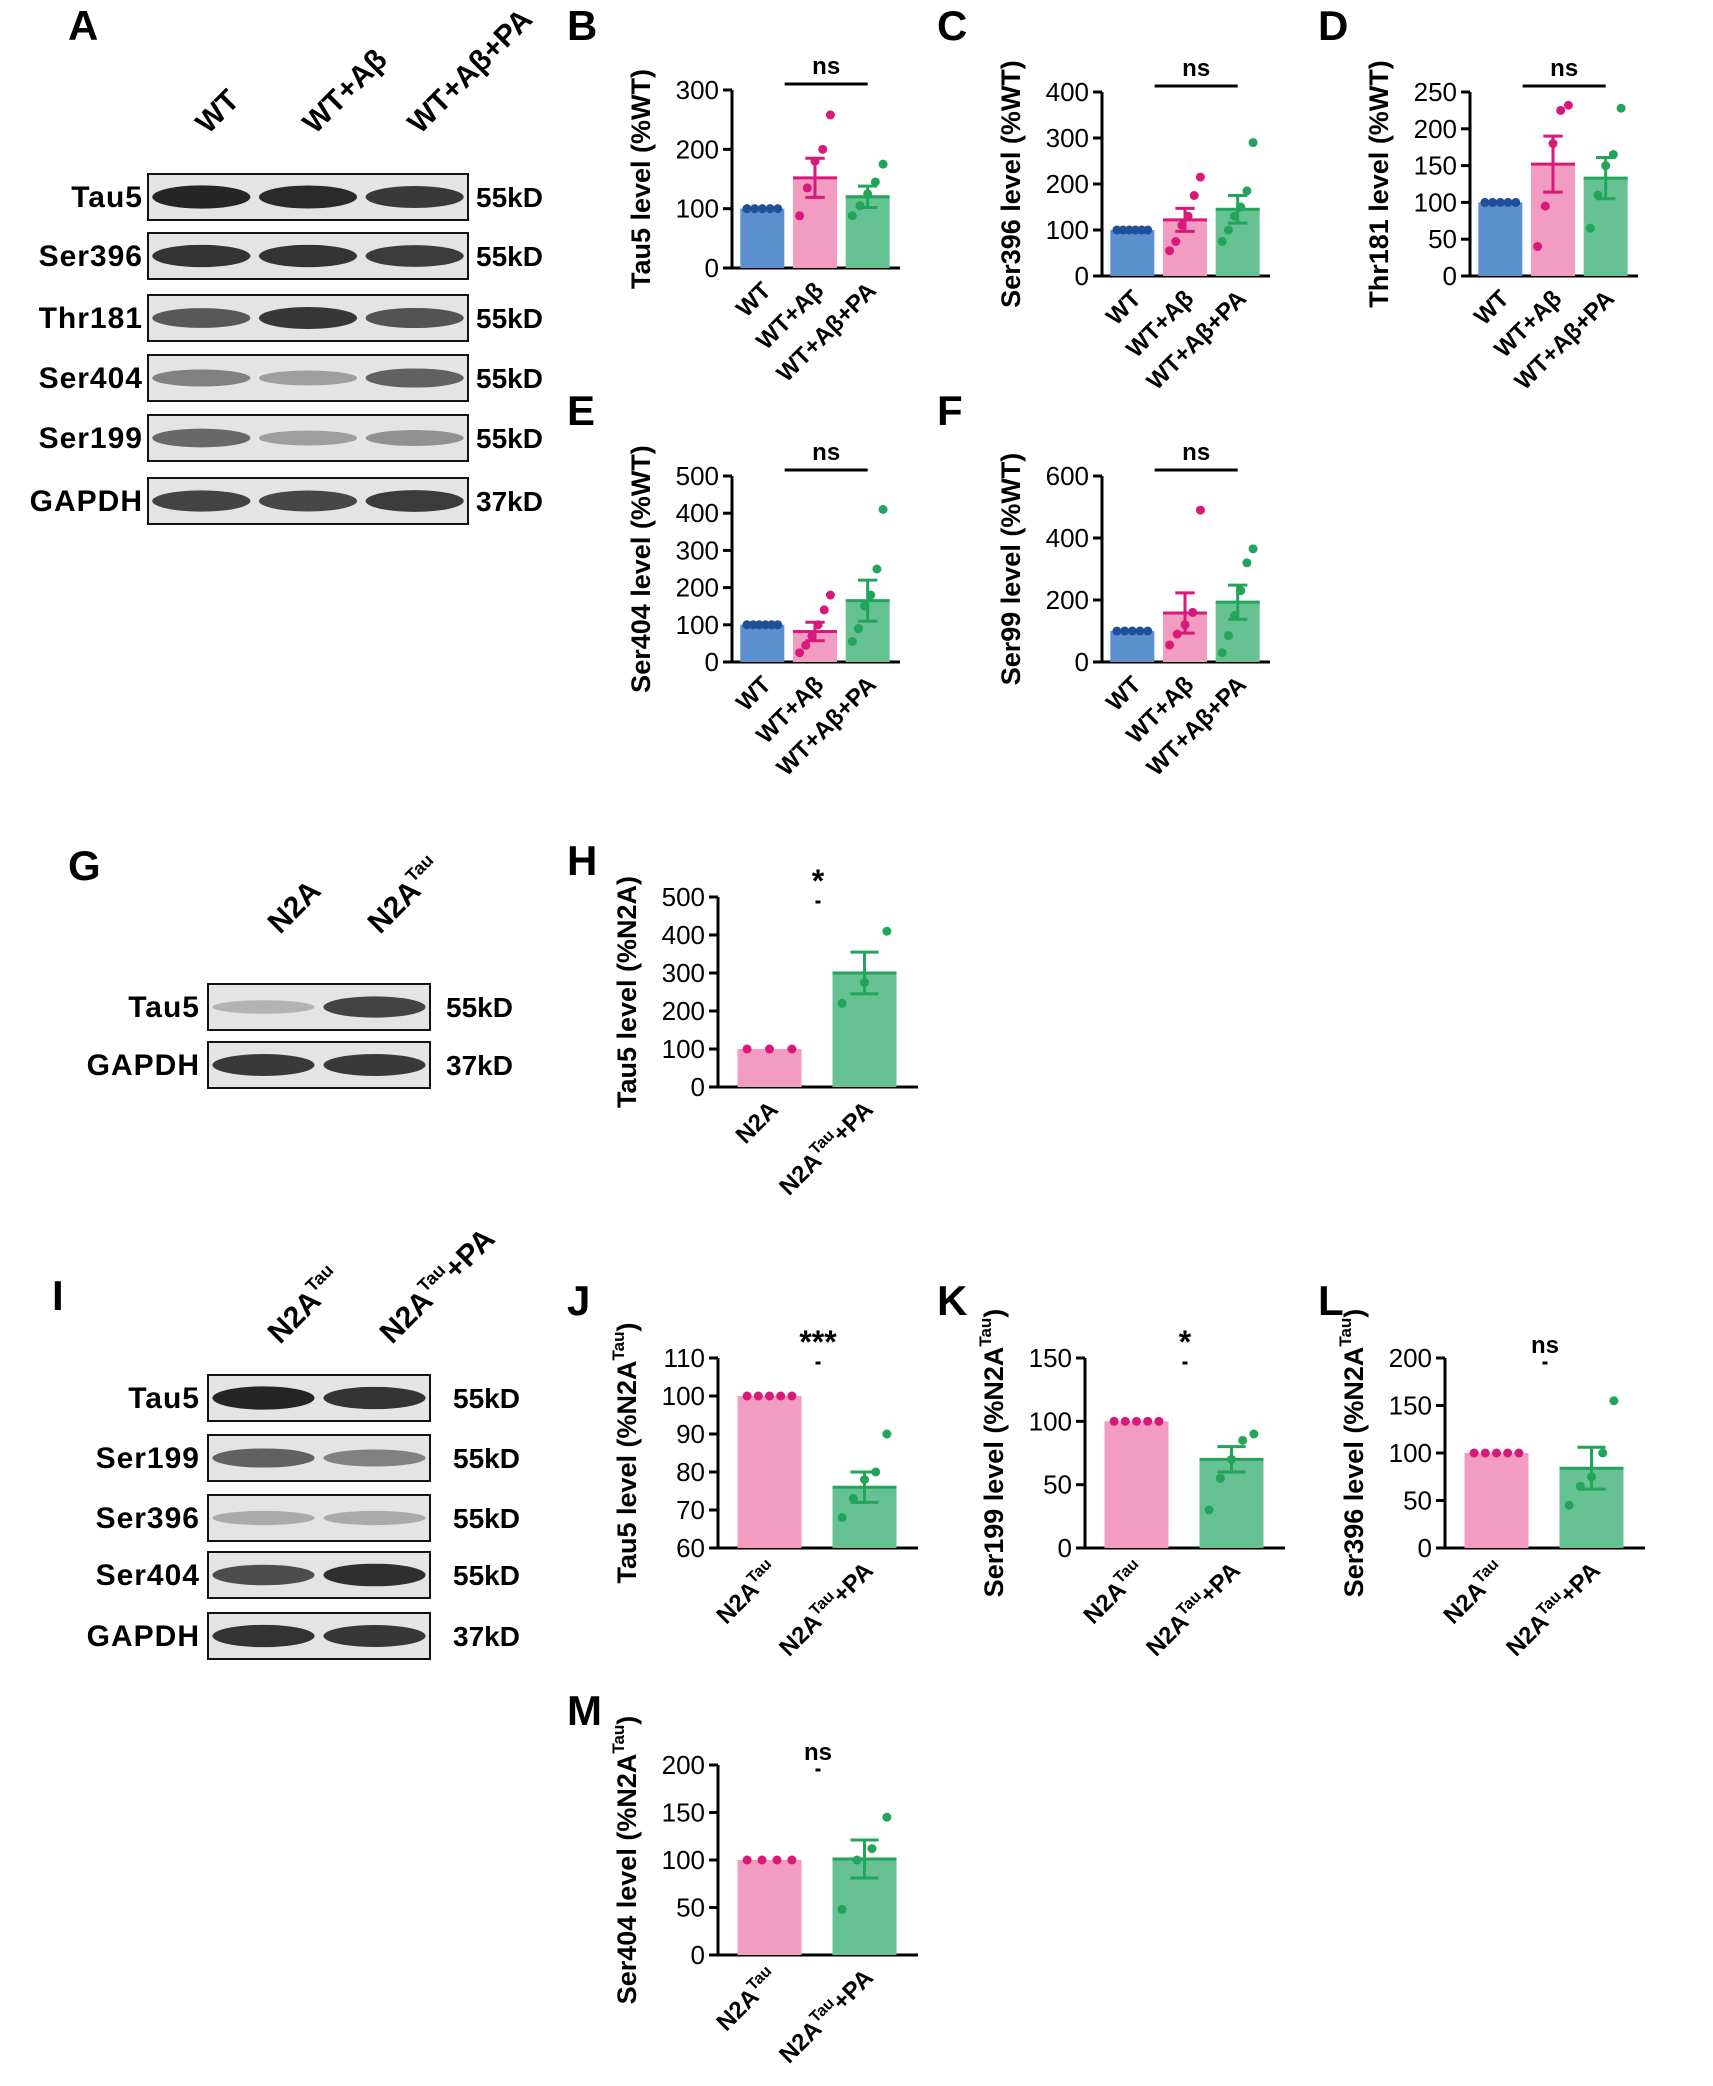 The height and width of the screenshot is (2086, 1713). I want to click on y-tick-label: 60, so click(690, 1548).